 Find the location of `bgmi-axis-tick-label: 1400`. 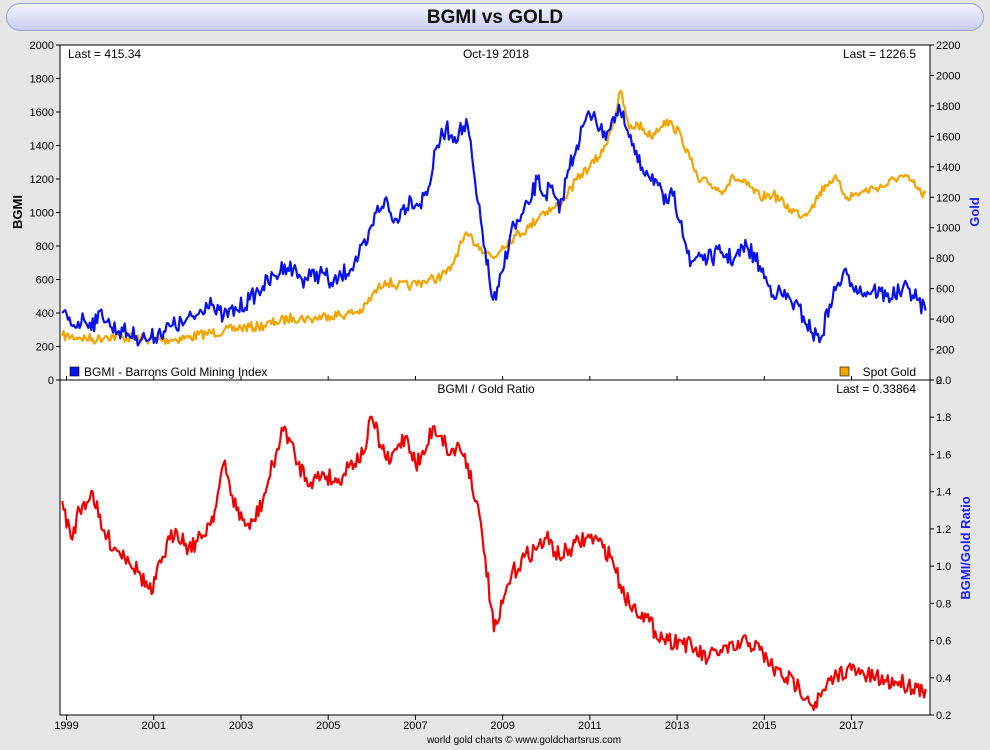

bgmi-axis-tick-label: 1400 is located at coordinates (42, 147).